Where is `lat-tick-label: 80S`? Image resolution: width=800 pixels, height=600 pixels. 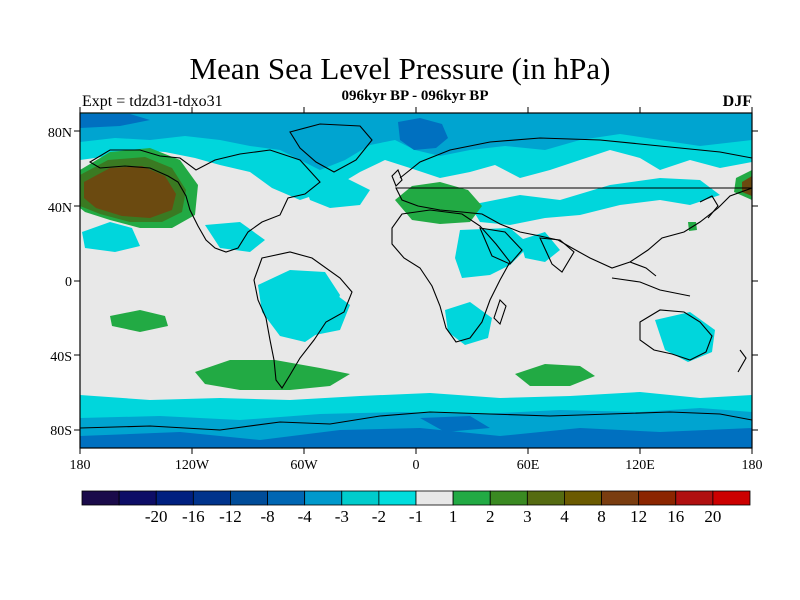
lat-tick-label: 80S is located at coordinates (61, 431).